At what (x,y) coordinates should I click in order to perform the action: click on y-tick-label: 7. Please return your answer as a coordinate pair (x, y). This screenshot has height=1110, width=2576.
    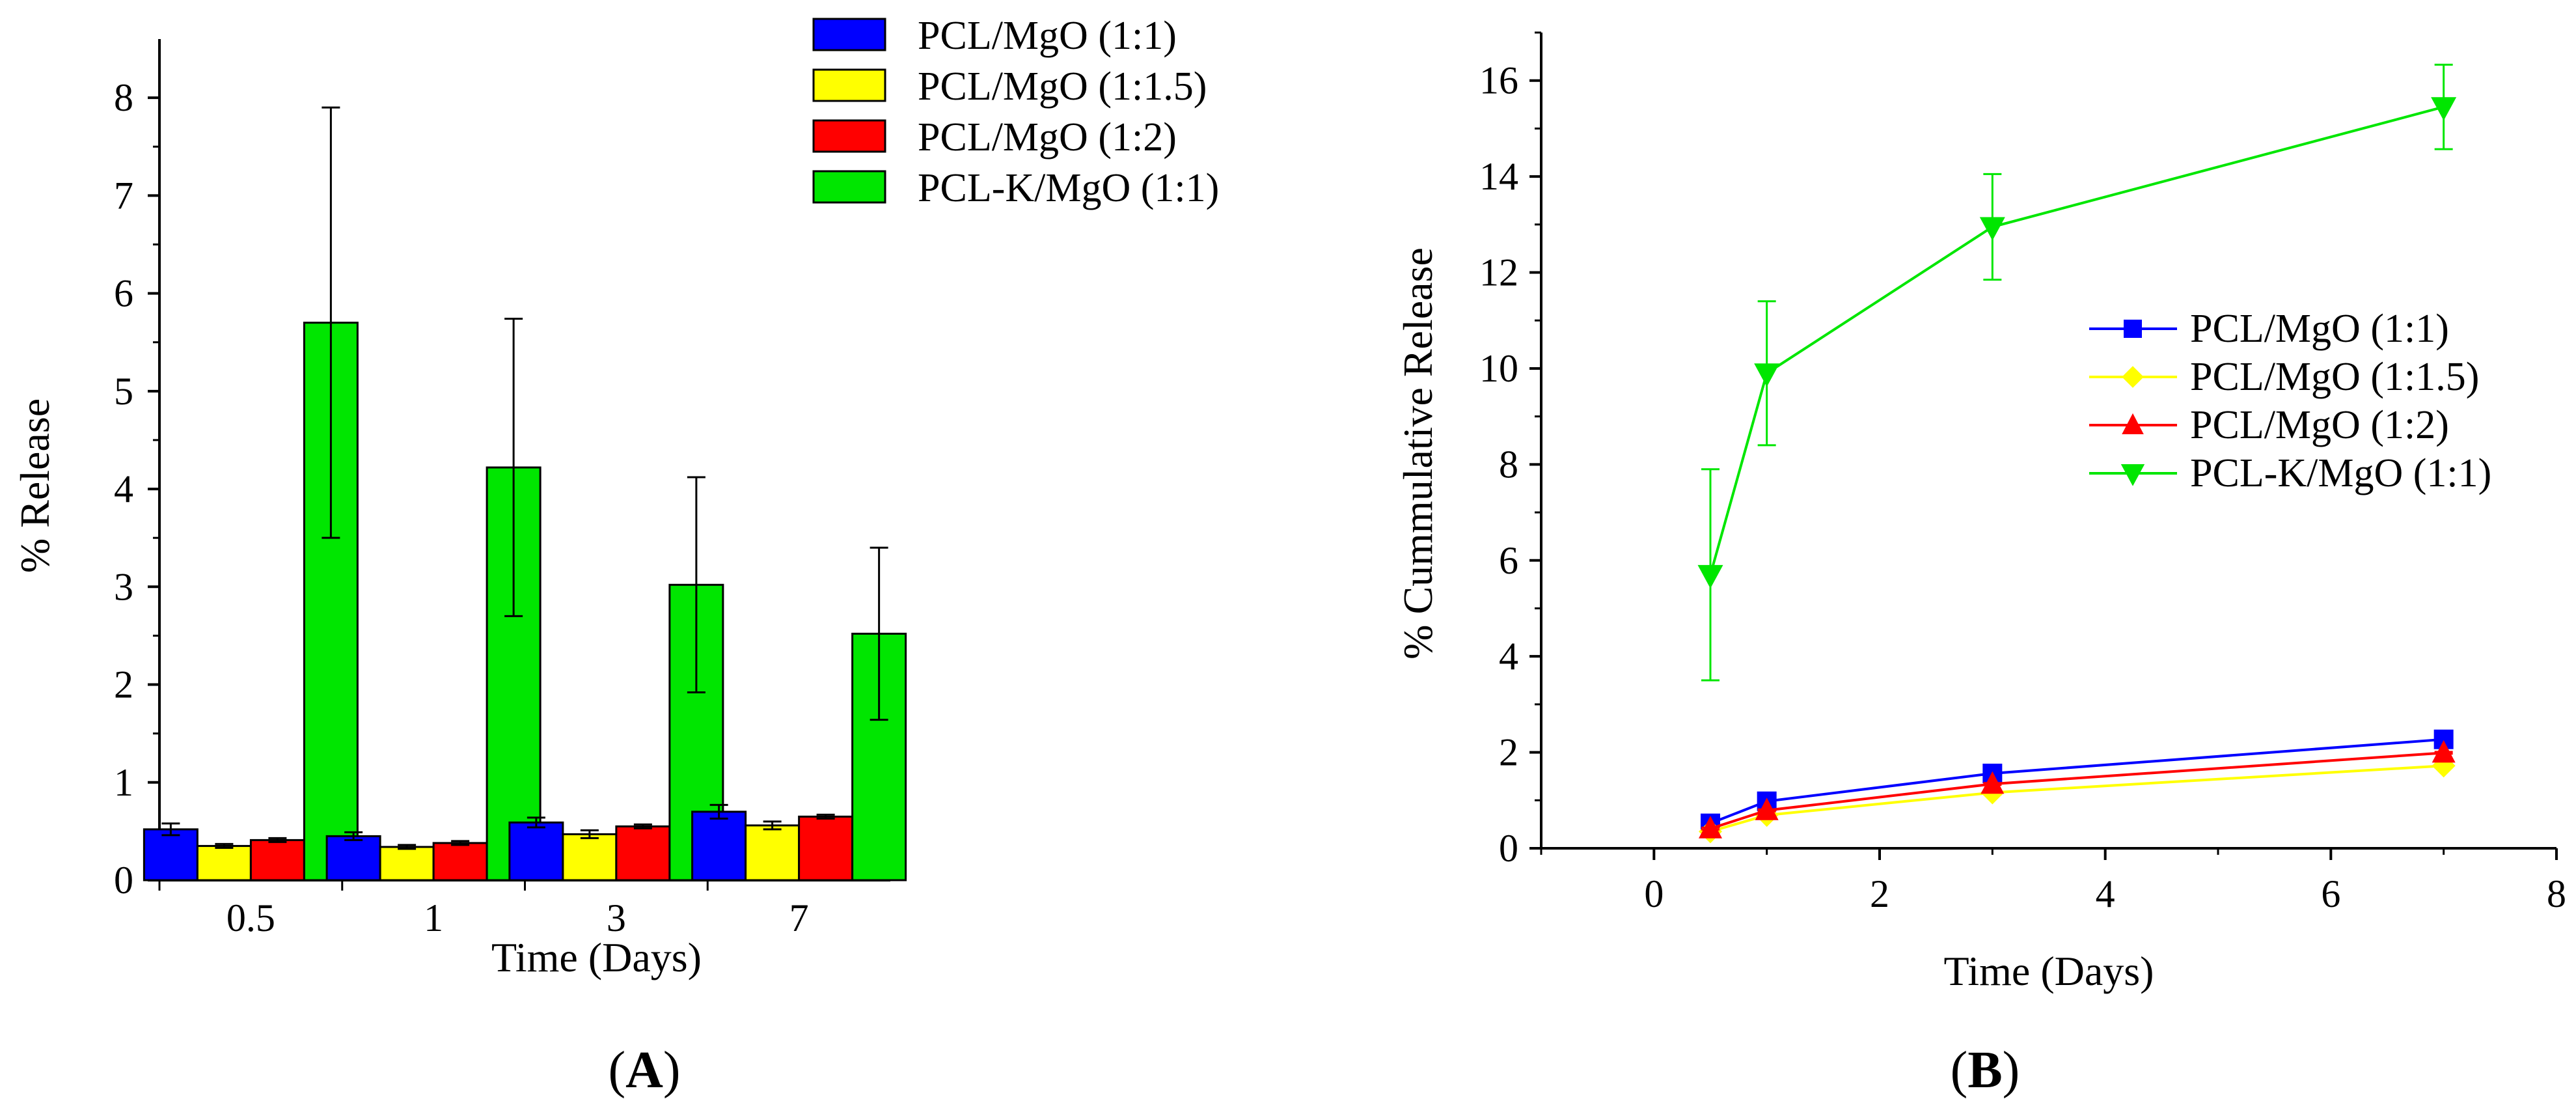
    Looking at the image, I should click on (123, 195).